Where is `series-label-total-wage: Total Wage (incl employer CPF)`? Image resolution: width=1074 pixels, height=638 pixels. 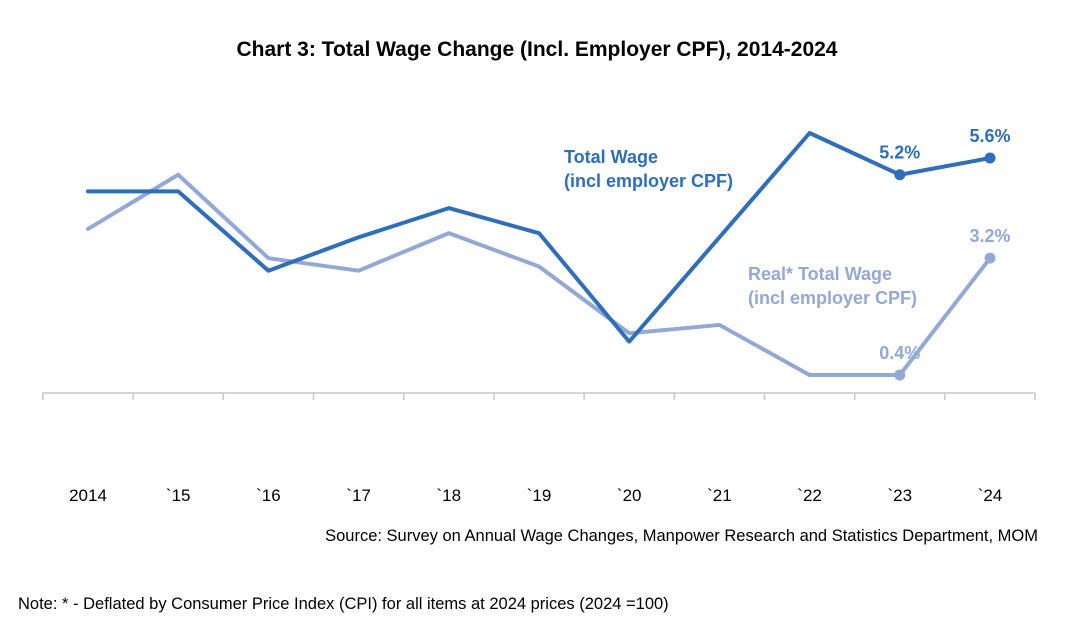
series-label-total-wage: Total Wage (incl employer CPF) is located at coordinates (648, 169).